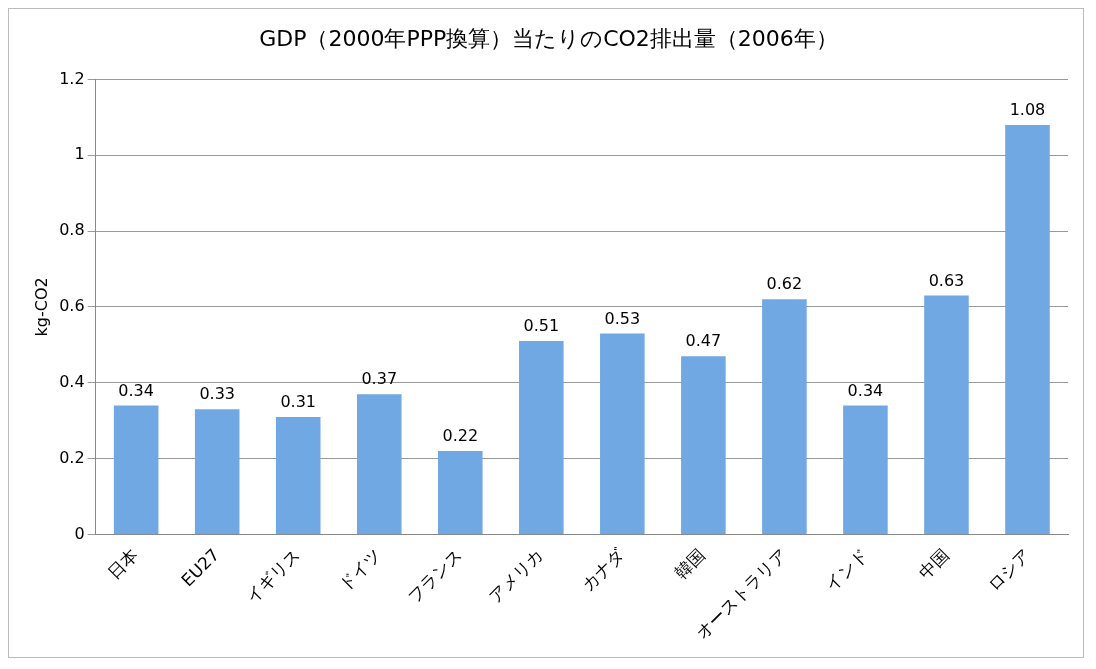  What do you see at coordinates (846, 569) in the screenshot?
I see `x-tick-label: インド` at bounding box center [846, 569].